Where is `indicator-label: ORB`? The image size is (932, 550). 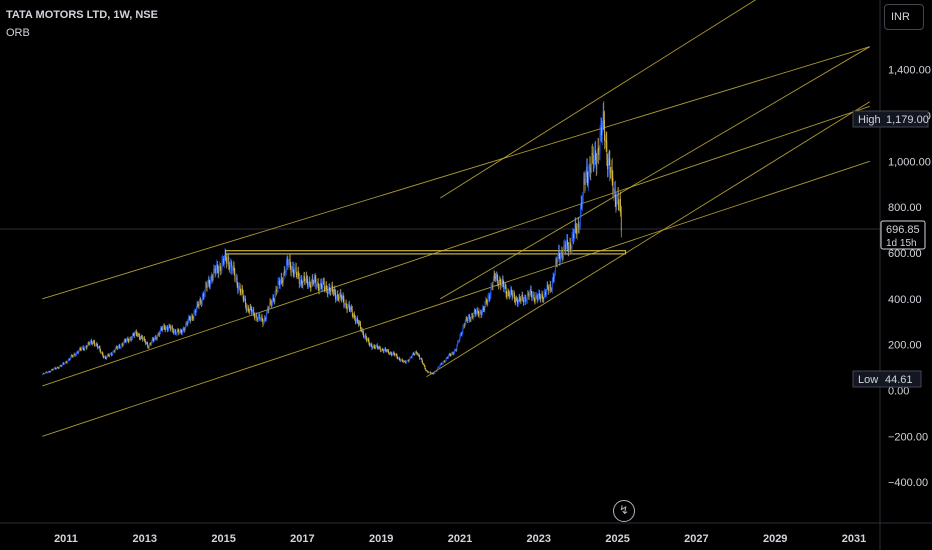
indicator-label: ORB is located at coordinates (18, 33).